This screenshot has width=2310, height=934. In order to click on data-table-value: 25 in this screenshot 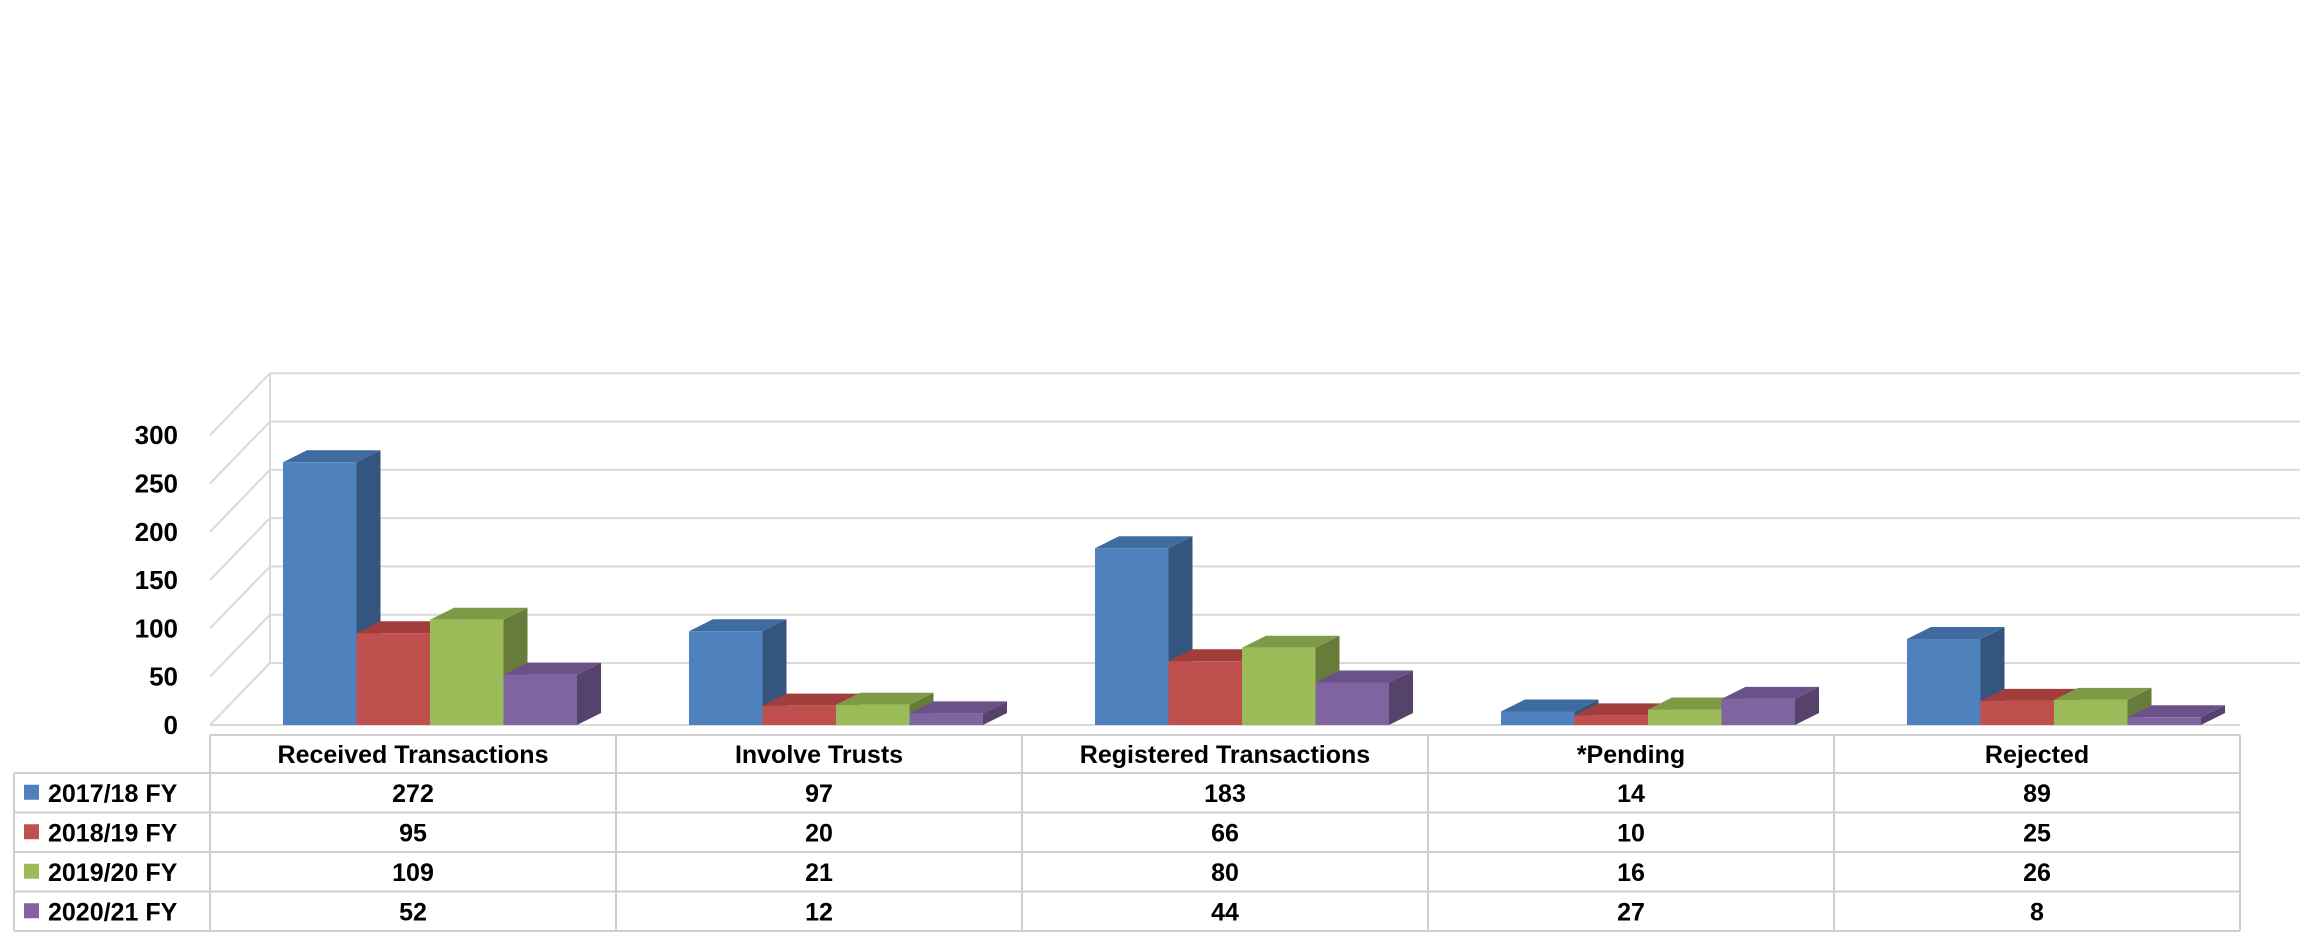, I will do `click(2037, 833)`.